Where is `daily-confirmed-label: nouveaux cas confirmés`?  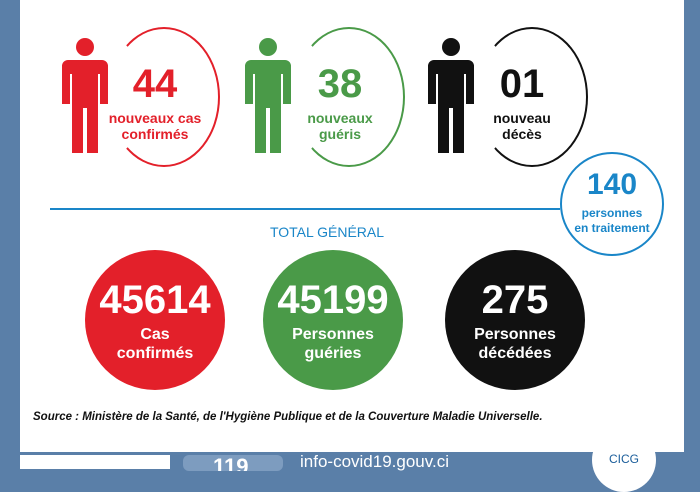 daily-confirmed-label: nouveaux cas confirmés is located at coordinates (155, 126).